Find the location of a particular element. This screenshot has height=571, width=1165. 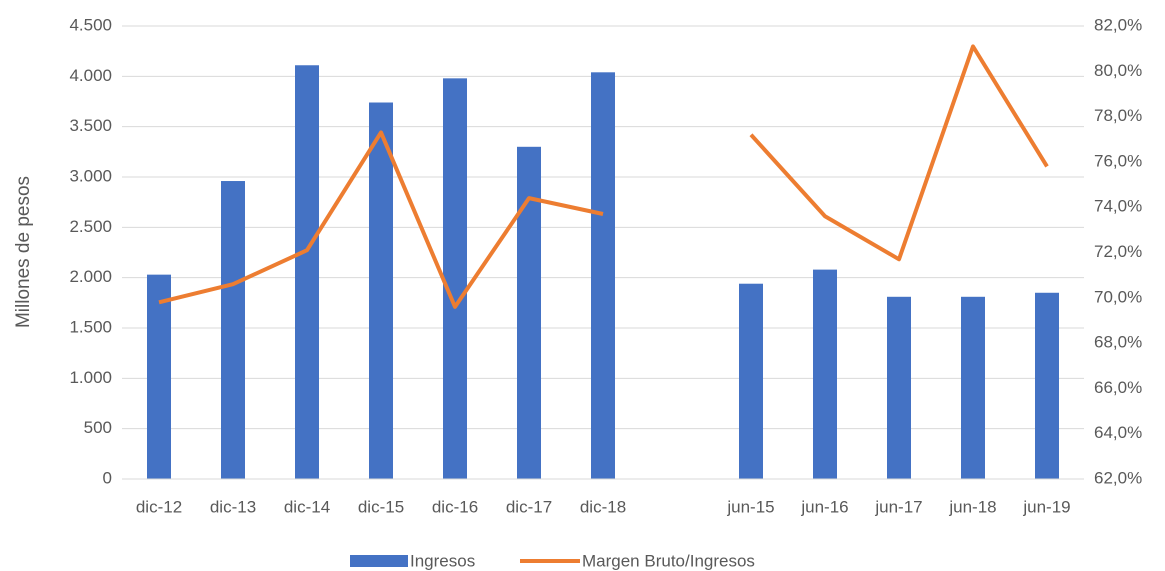

x-tick-label: dic-16 is located at coordinates (455, 506).